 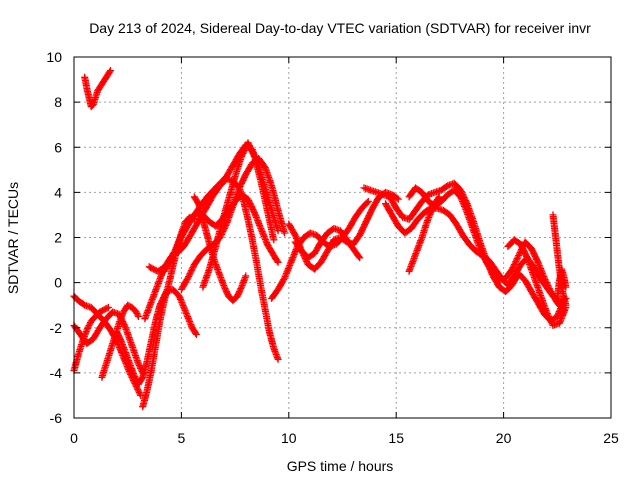 What do you see at coordinates (58, 102) in the screenshot?
I see `y-tick-label: 8` at bounding box center [58, 102].